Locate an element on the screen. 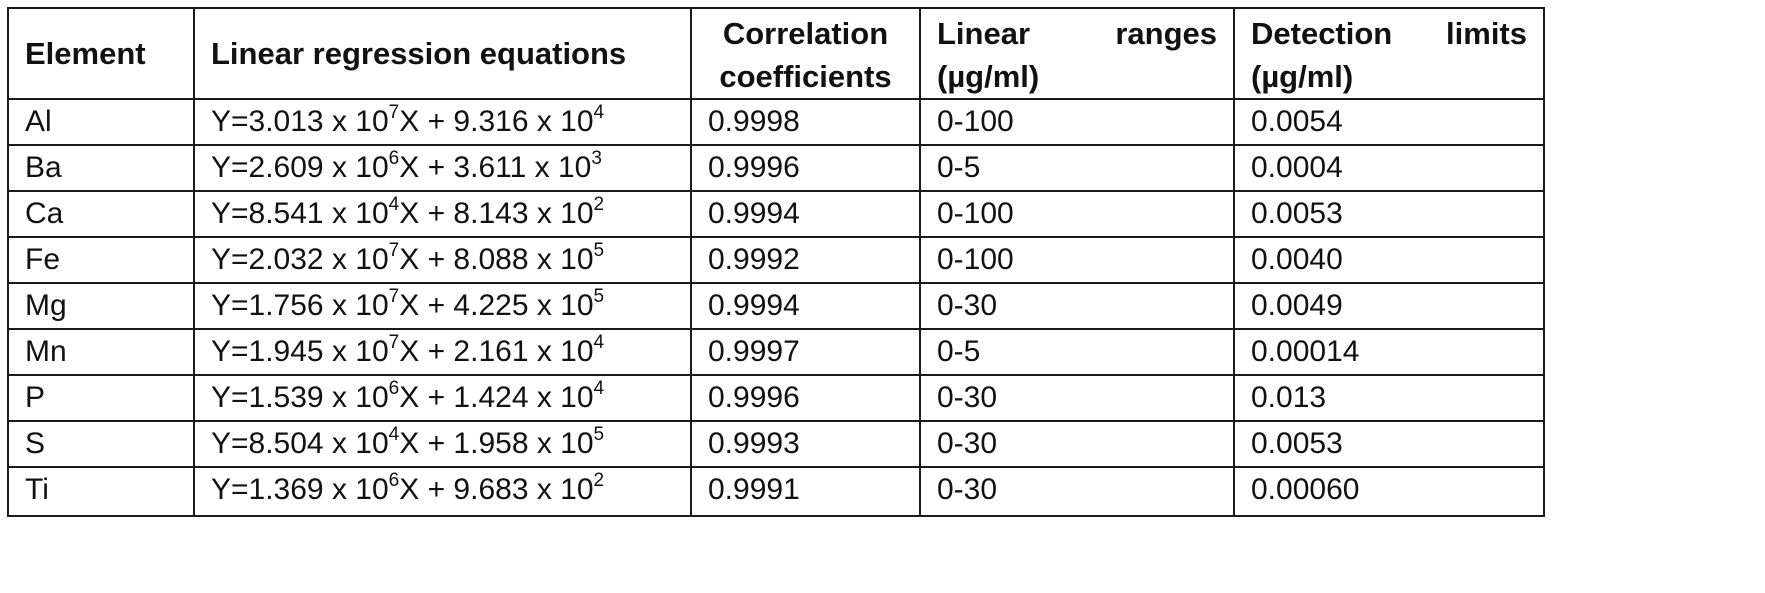  equation-intercept: X + 4.225 x 10 is located at coordinates (496, 305).